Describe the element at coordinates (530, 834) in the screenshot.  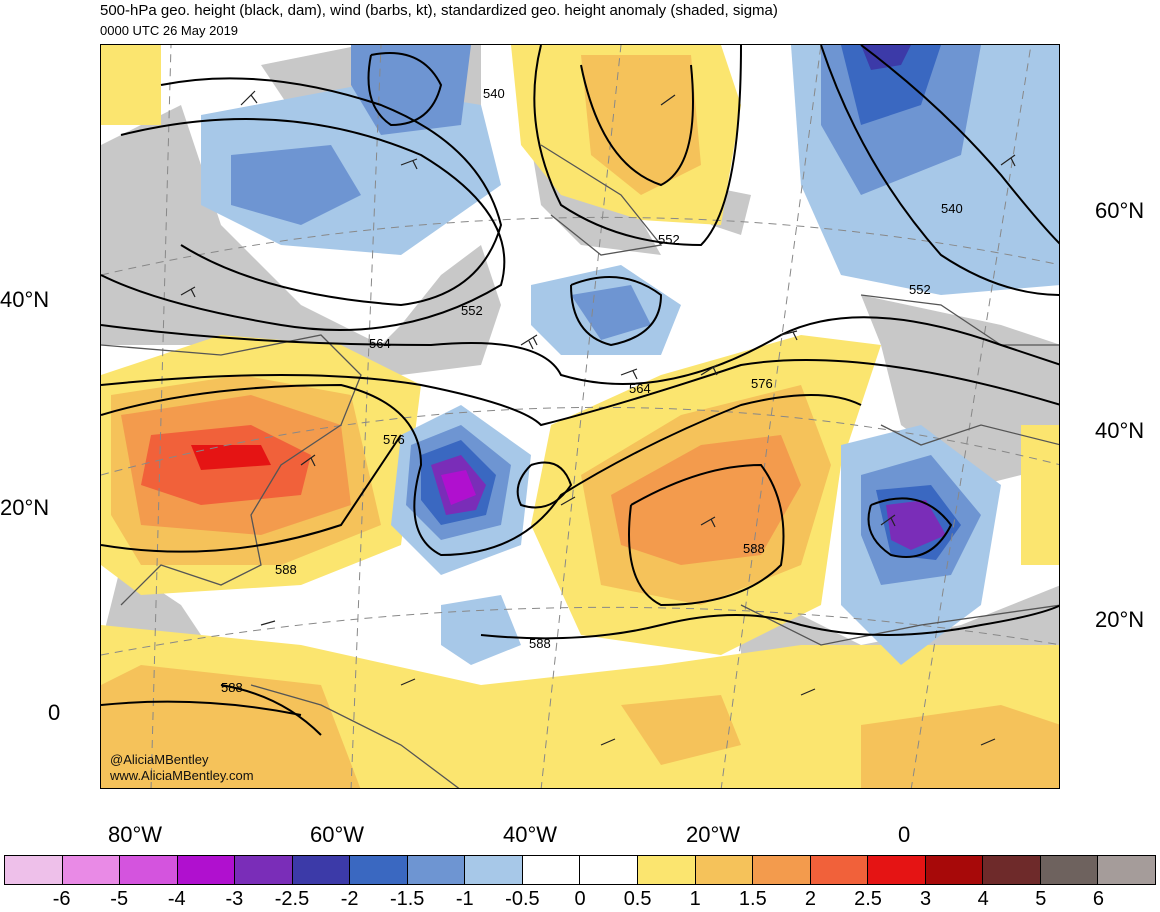
I see `lon-label-40w: 40°W` at that location.